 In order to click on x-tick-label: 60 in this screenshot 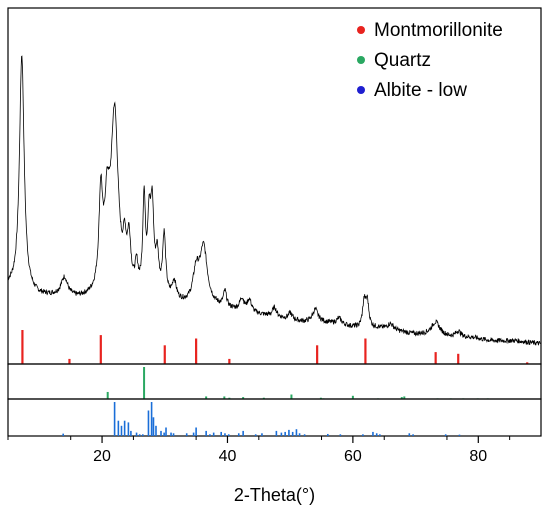, I will do `click(353, 456)`.